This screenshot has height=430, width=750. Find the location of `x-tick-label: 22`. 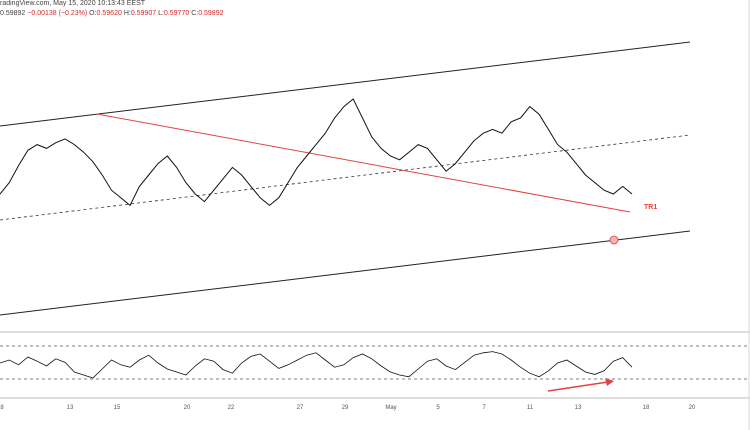

x-tick-label: 22 is located at coordinates (231, 408).